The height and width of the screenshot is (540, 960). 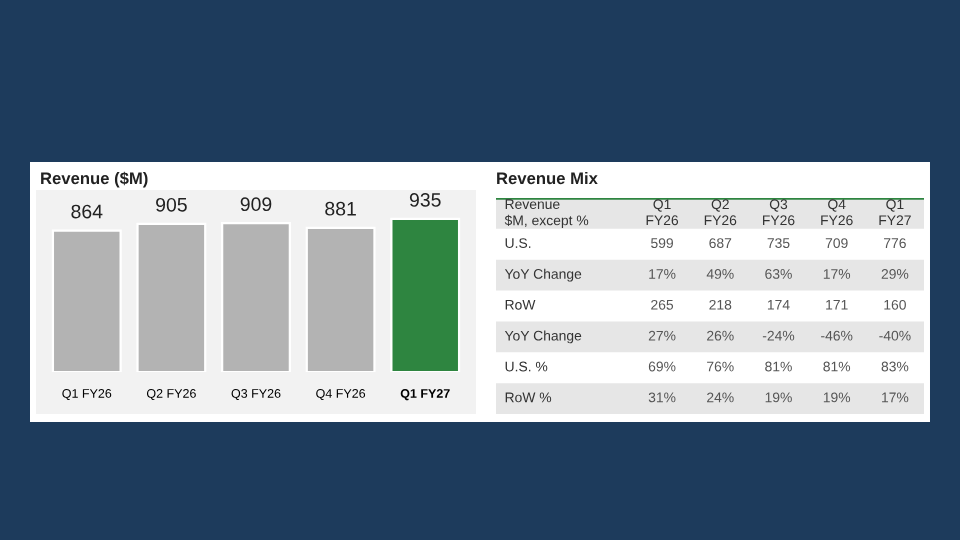 I want to click on data-label: 905, so click(x=171, y=204).